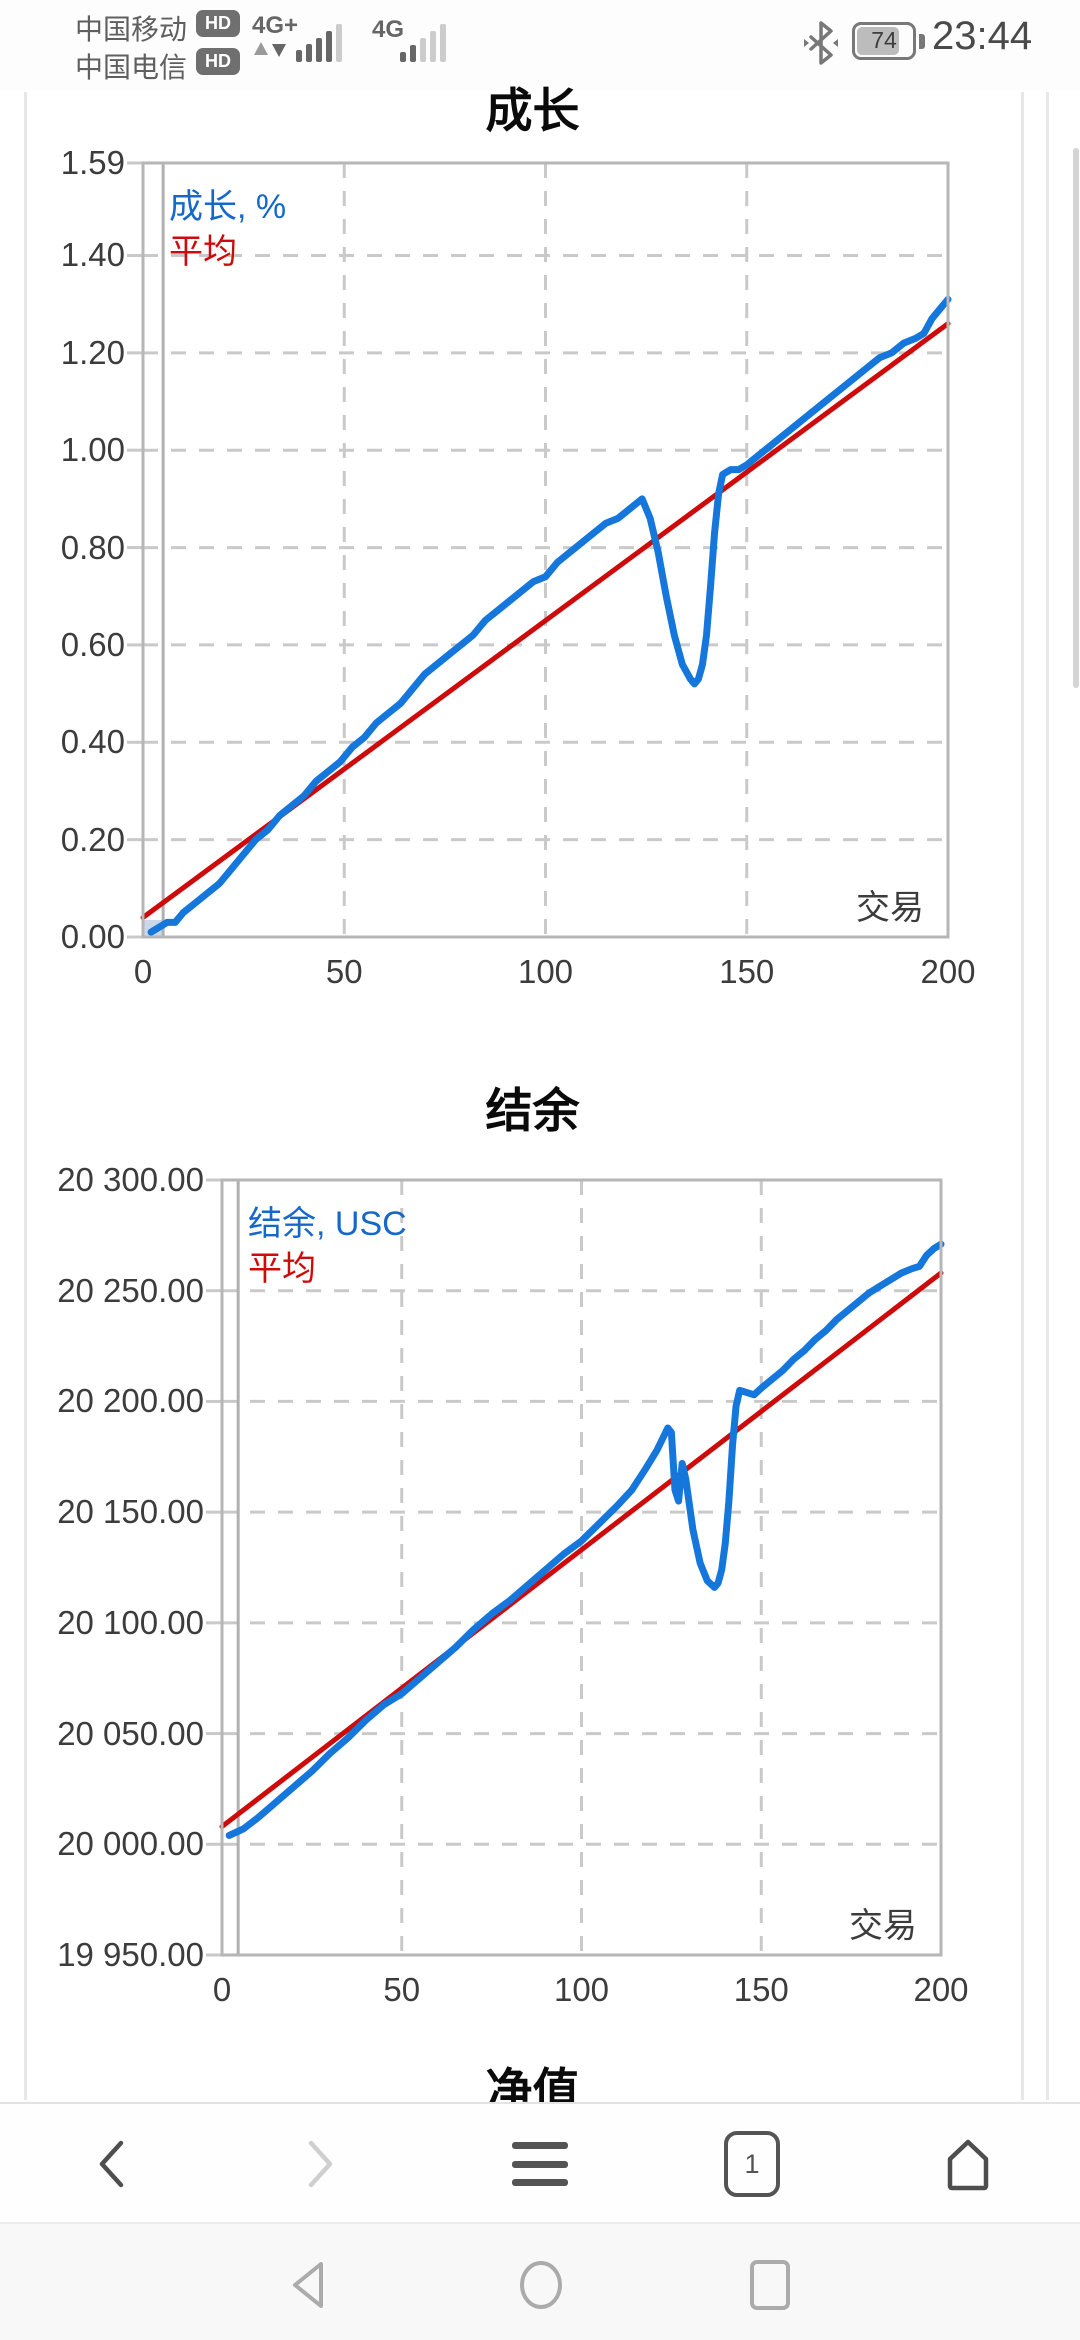 Image resolution: width=1080 pixels, height=2340 pixels. I want to click on browser-home-button, so click(968, 2164).